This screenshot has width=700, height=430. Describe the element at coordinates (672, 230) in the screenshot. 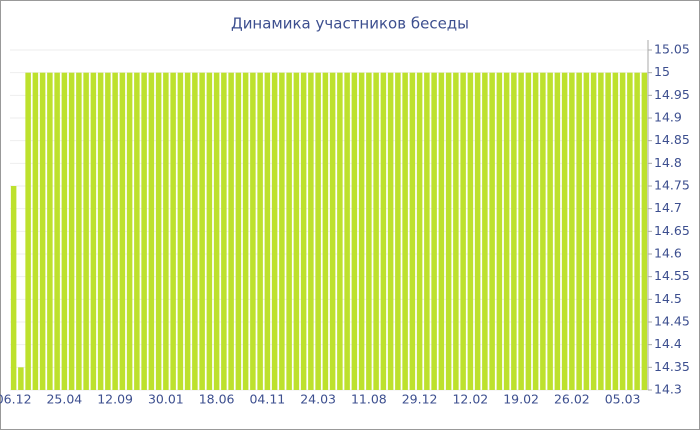

I see `y-tick-label: 14.65` at that location.